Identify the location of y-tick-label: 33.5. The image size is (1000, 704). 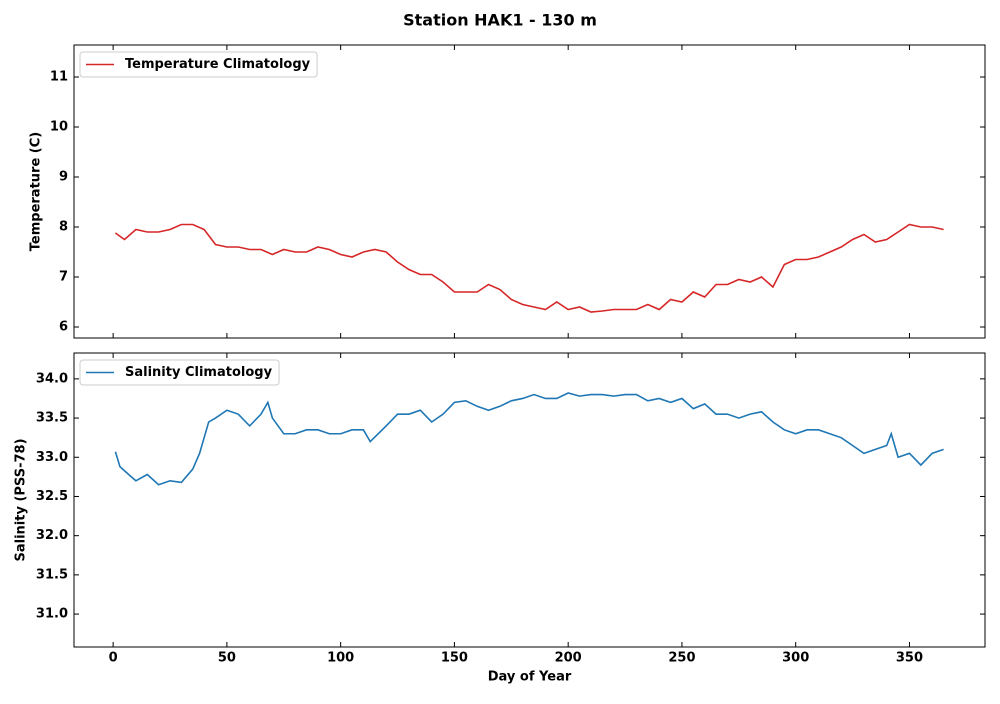
(52, 418).